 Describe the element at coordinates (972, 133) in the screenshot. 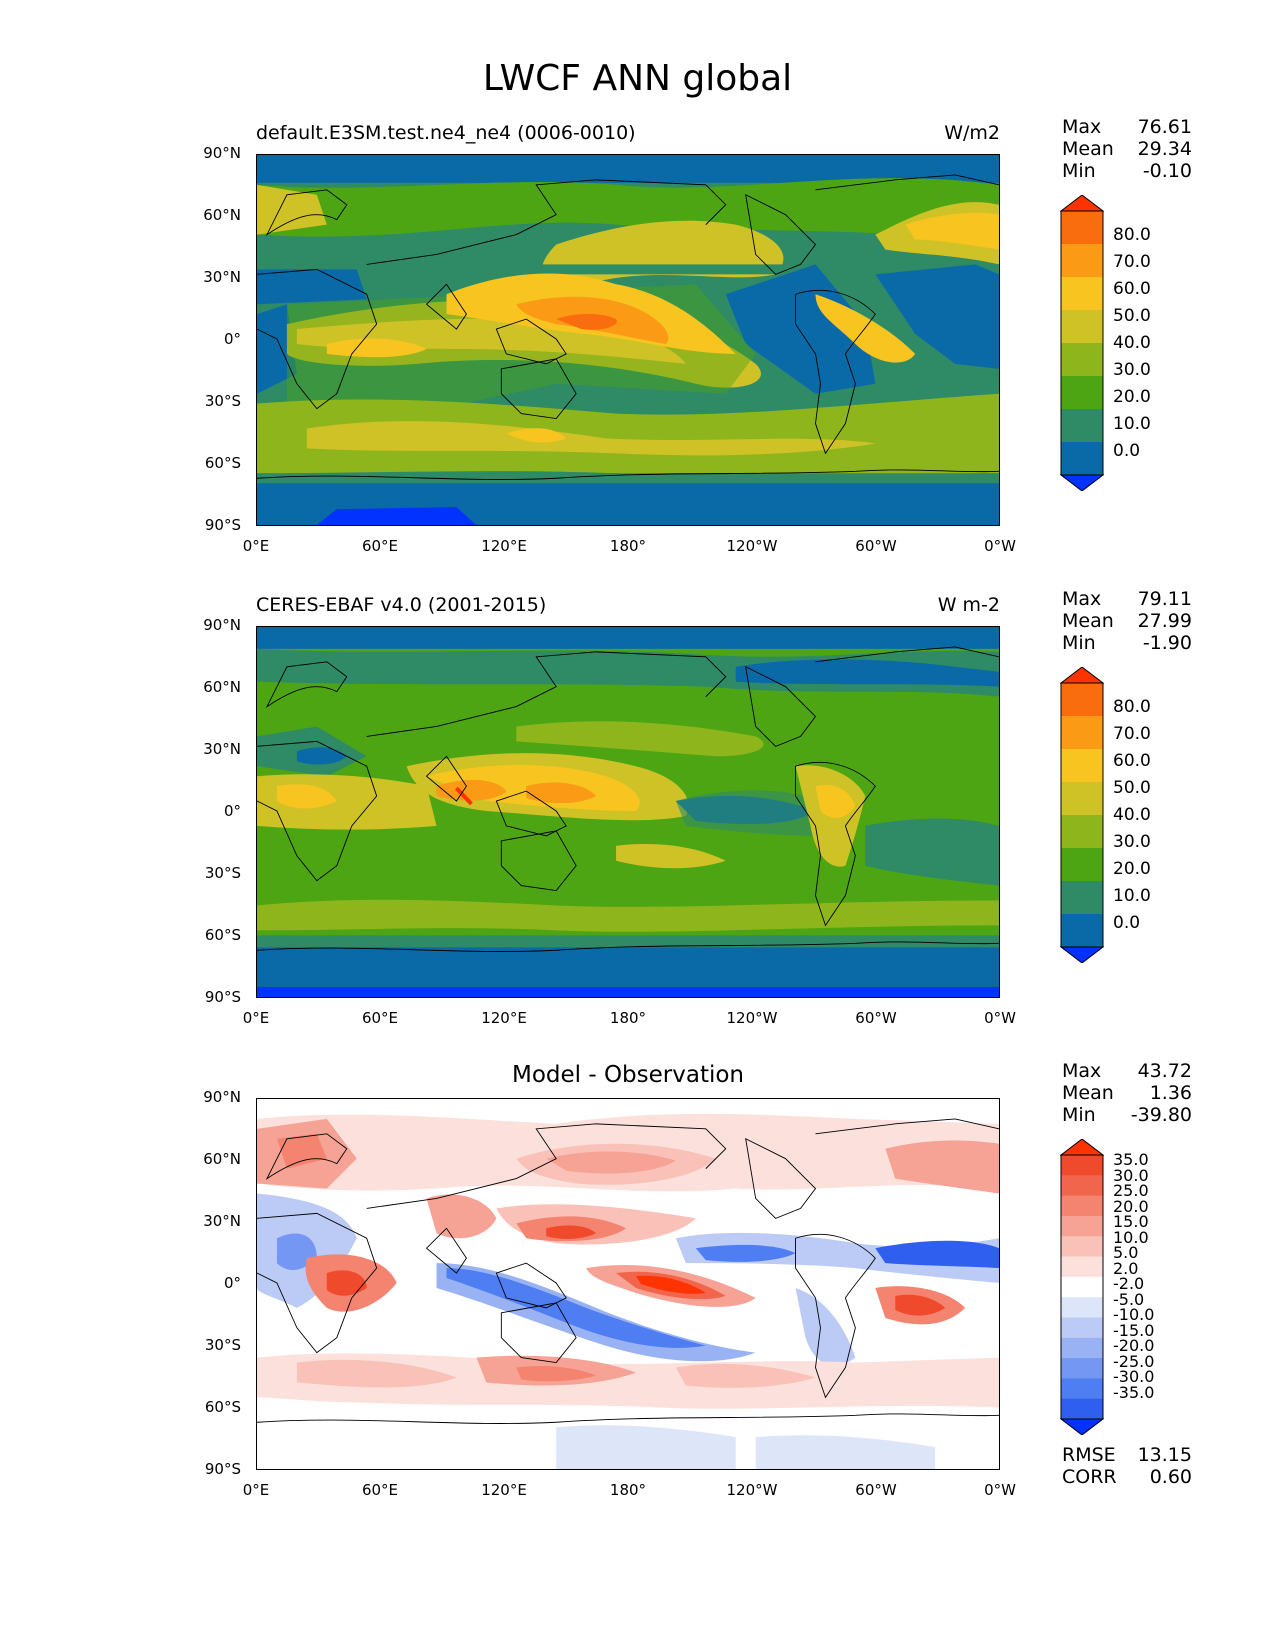

I see `panel-units: W/m2` at that location.